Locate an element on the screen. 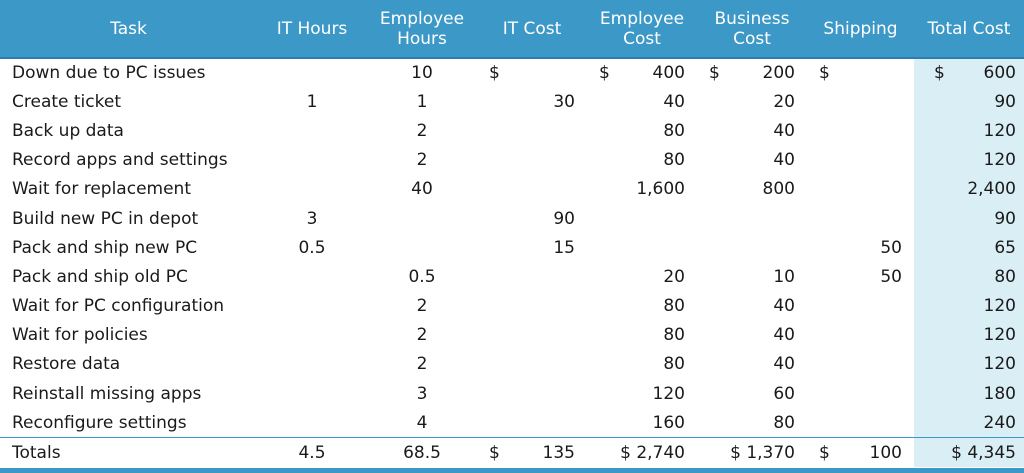 The width and height of the screenshot is (1024, 473). cell-it-cost: 90 is located at coordinates (564, 218).